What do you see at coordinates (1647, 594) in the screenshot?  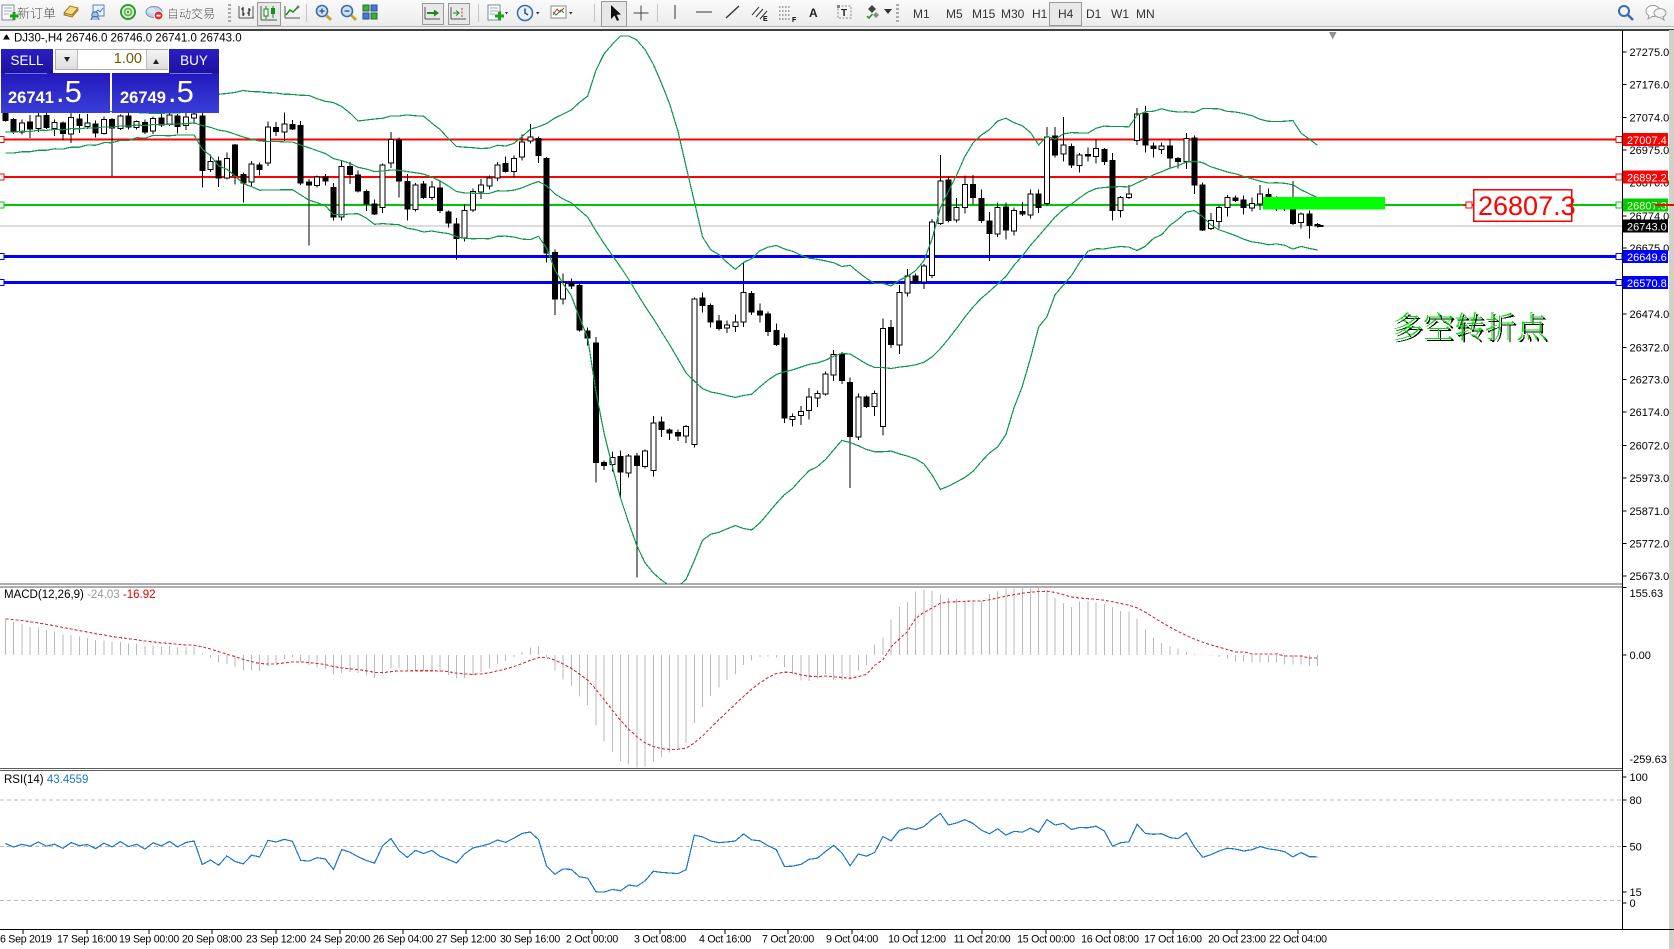 I see `svg-text: 155.63` at bounding box center [1647, 594].